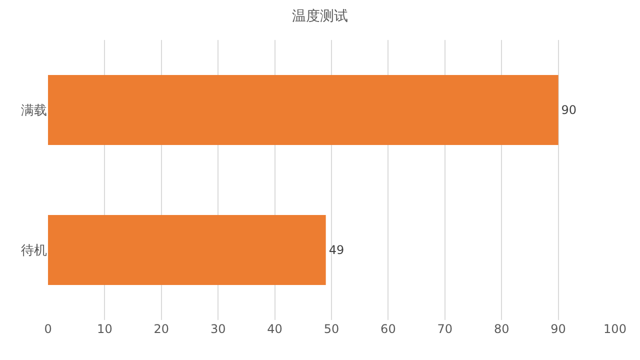 The image size is (640, 360). I want to click on x-tick-label: 40, so click(274, 329).